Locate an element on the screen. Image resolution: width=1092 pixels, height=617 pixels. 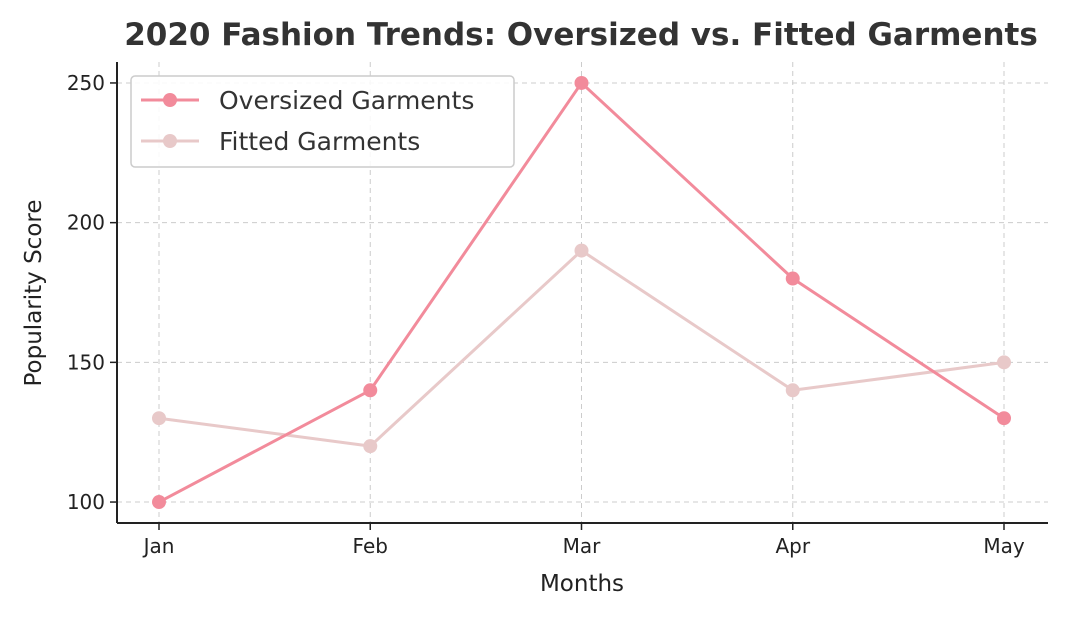
x-tick-label: Apr is located at coordinates (792, 546).